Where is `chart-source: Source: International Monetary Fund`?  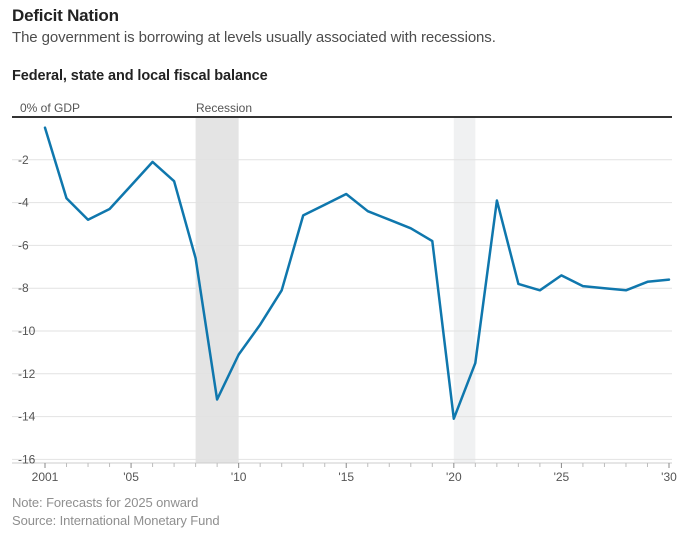
chart-source: Source: International Monetary Fund is located at coordinates (116, 520).